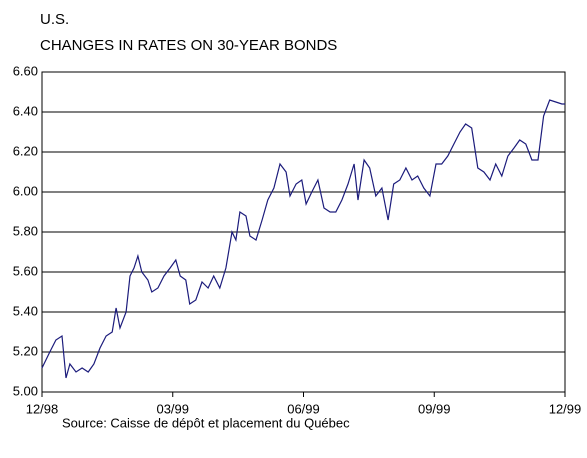 Image resolution: width=587 pixels, height=458 pixels. What do you see at coordinates (188, 45) in the screenshot?
I see `chart-title: CHANGES IN RATES ON 30-YEAR BONDS` at bounding box center [188, 45].